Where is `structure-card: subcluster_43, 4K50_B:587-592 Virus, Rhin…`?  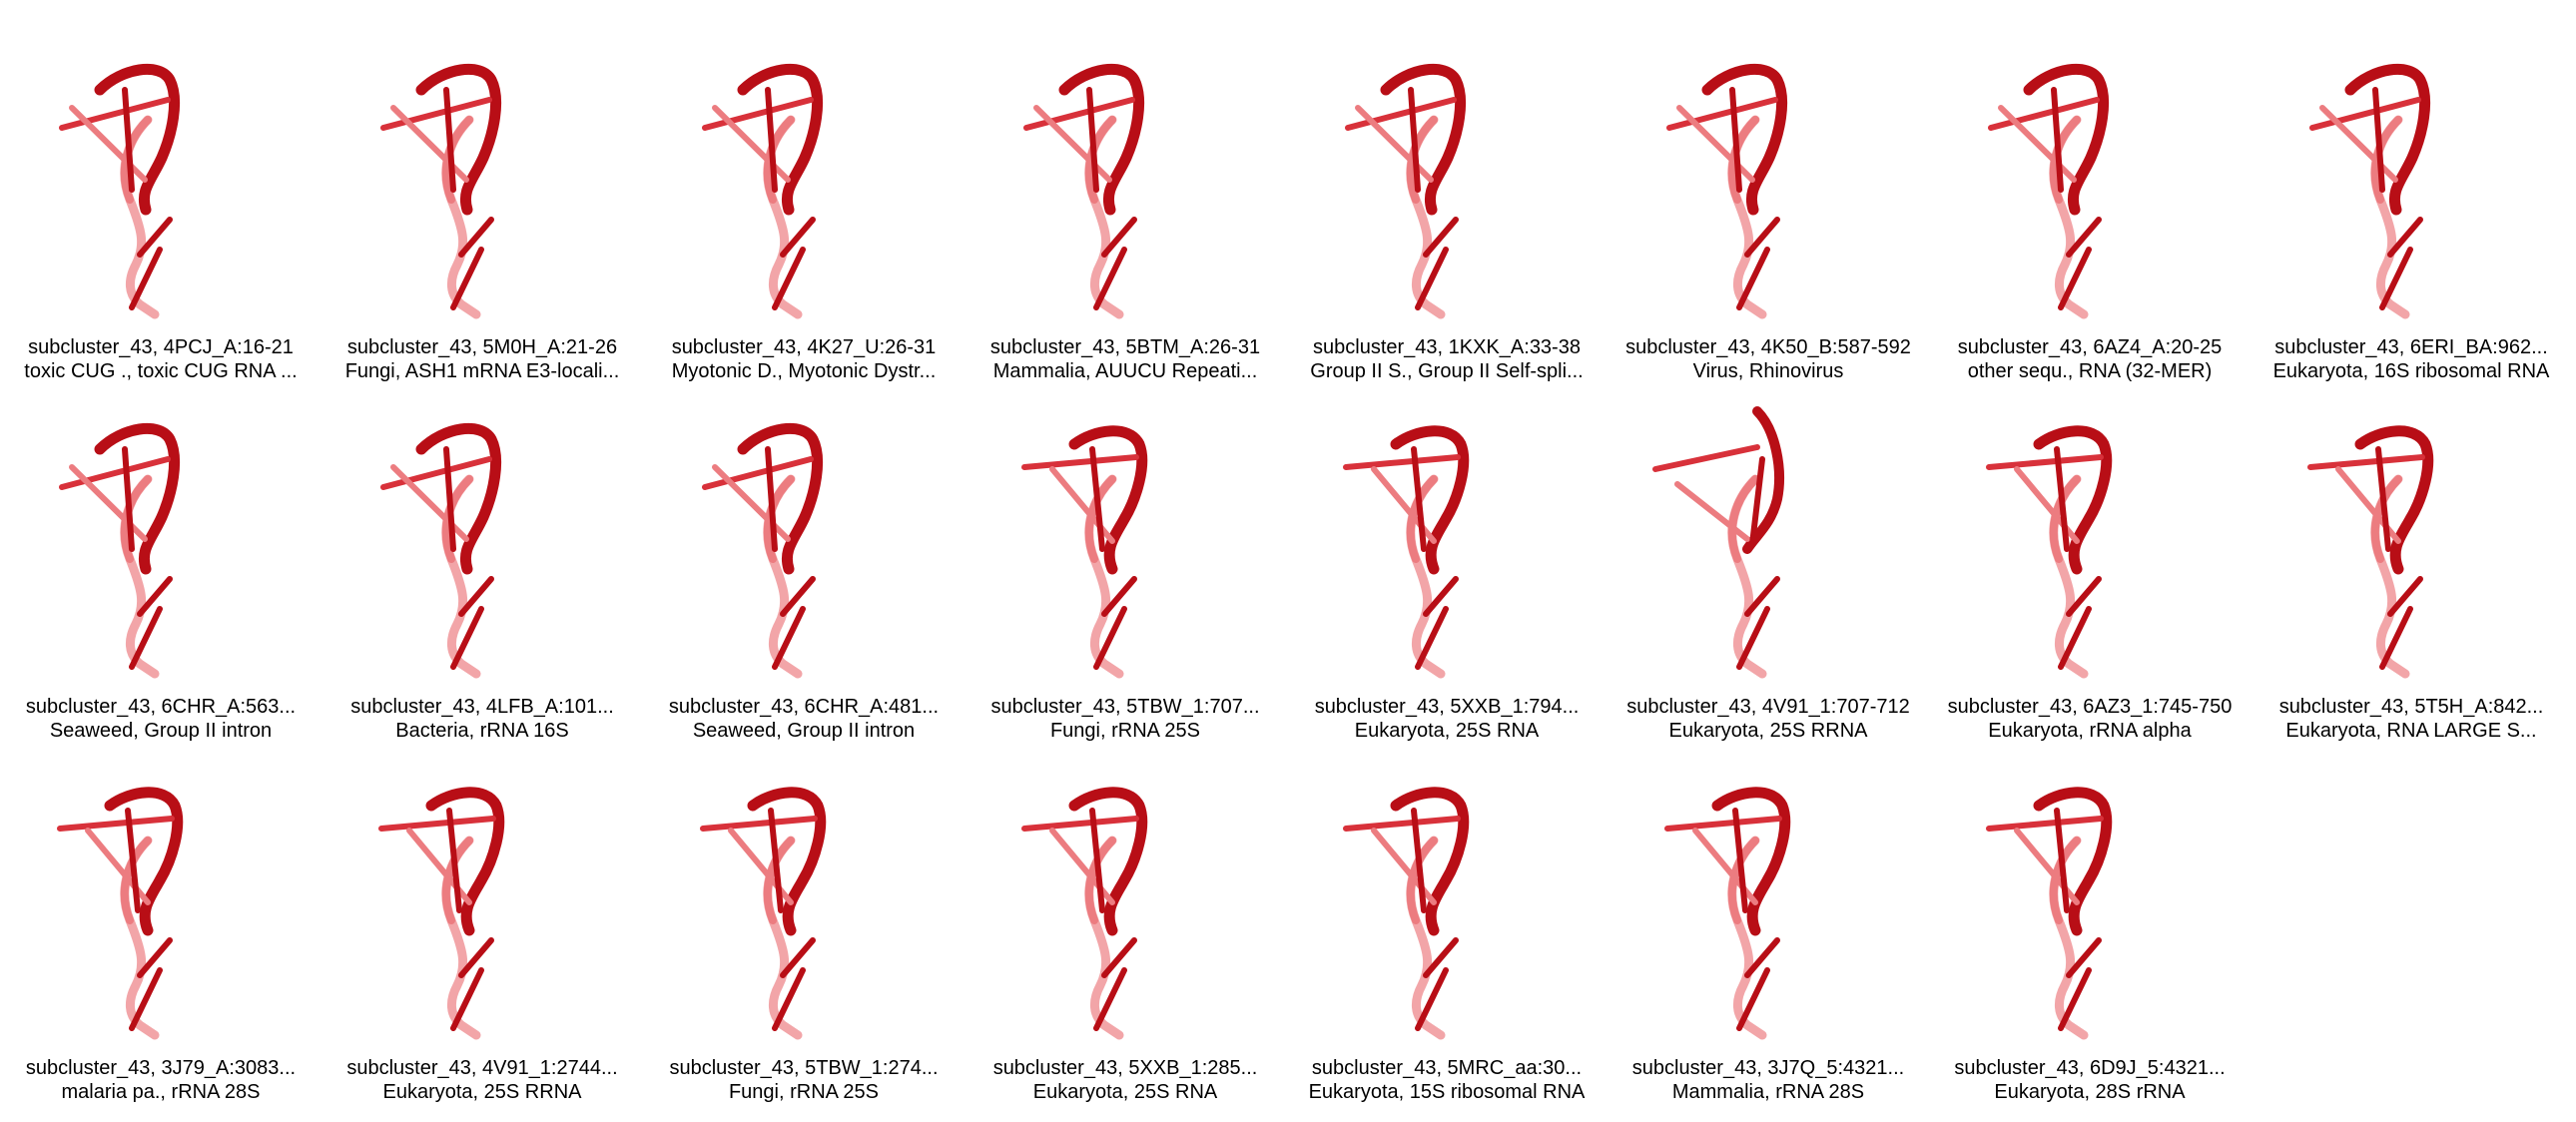
structure-card: subcluster_43, 4K50_B:587-592 Virus, Rhin… is located at coordinates (1768, 220).